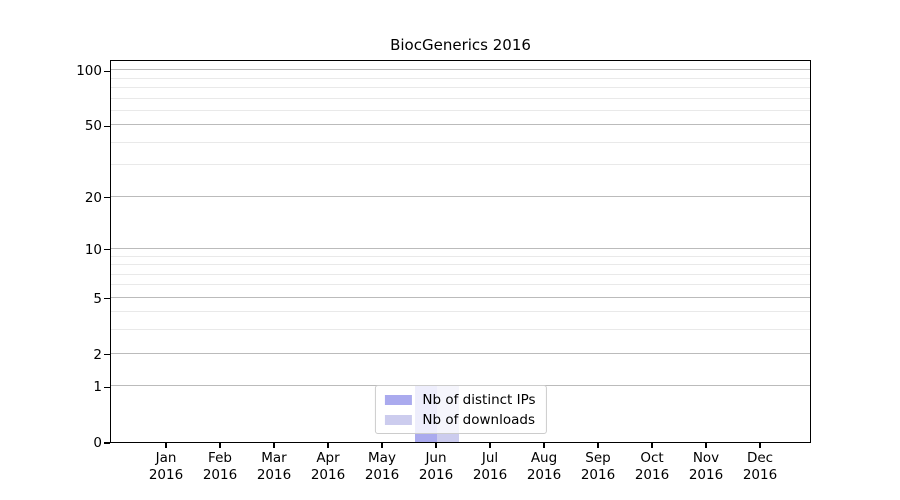  Describe the element at coordinates (760, 458) in the screenshot. I see `x-tick-month-dec: Dec` at that location.